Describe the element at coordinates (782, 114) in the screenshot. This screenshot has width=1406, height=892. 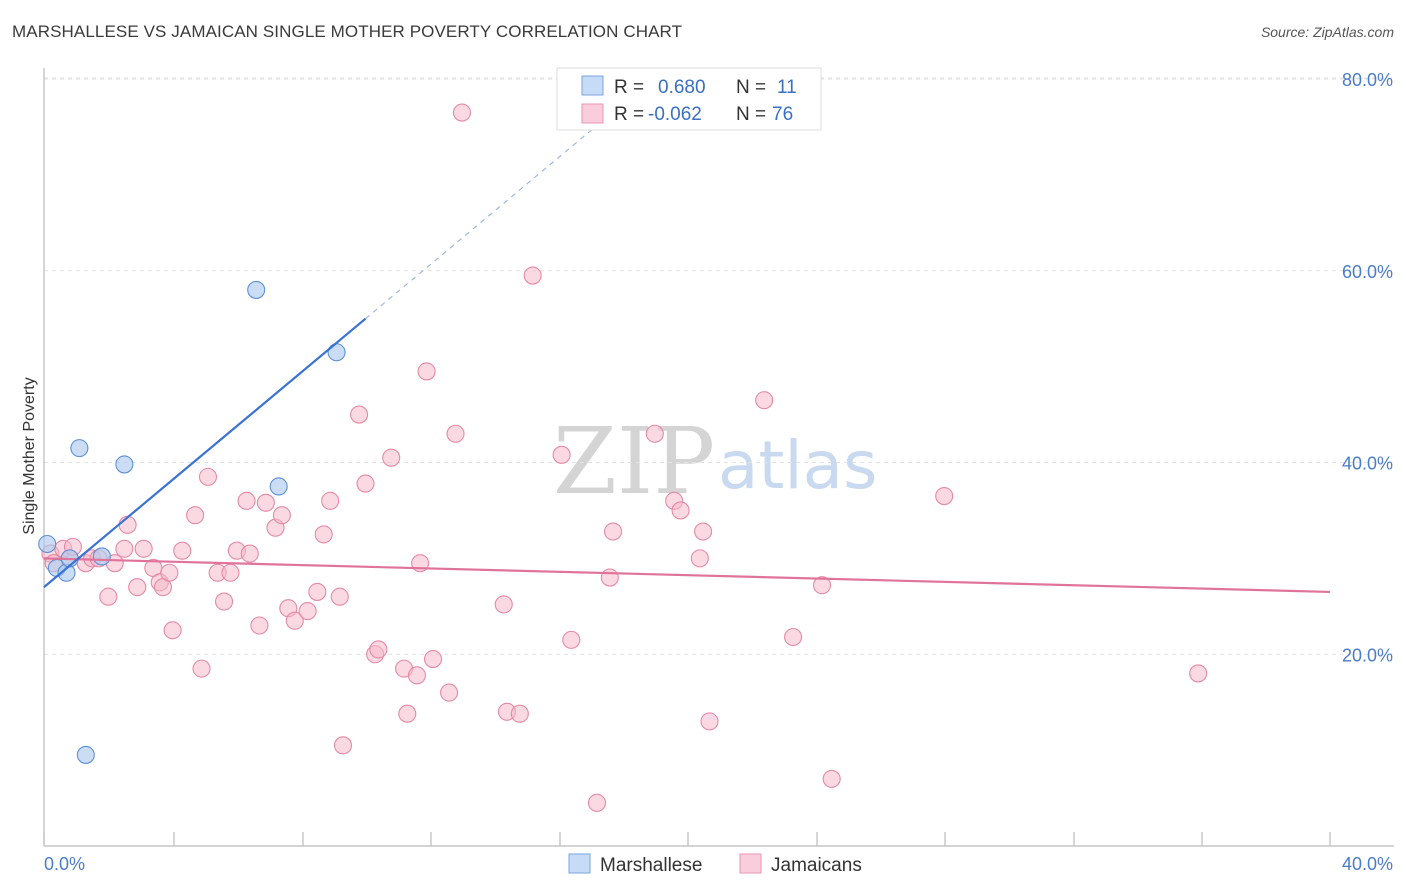
I see `legend-n-value-2: 76` at that location.